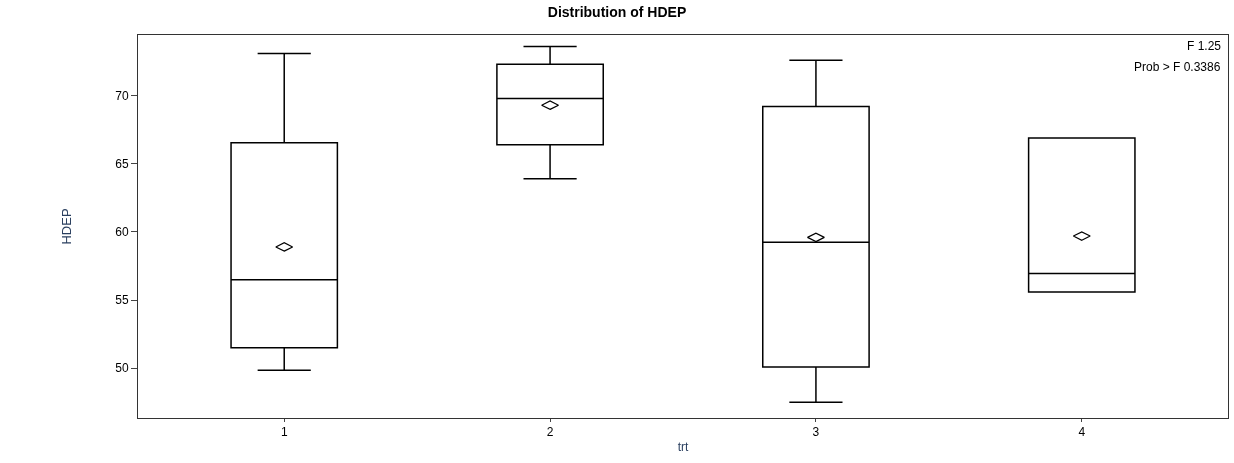 This screenshot has width=1234, height=463. I want to click on annotation: Prob > F 0.3386, so click(1177, 67).